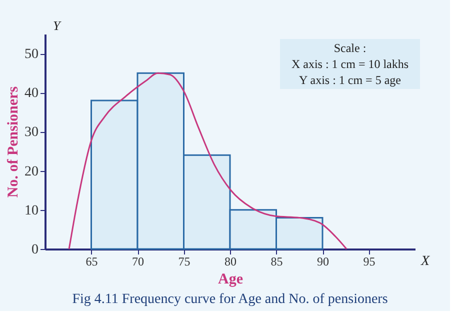 The image size is (474, 323). What do you see at coordinates (369, 261) in the screenshot?
I see `x-tick-label: 95` at bounding box center [369, 261].